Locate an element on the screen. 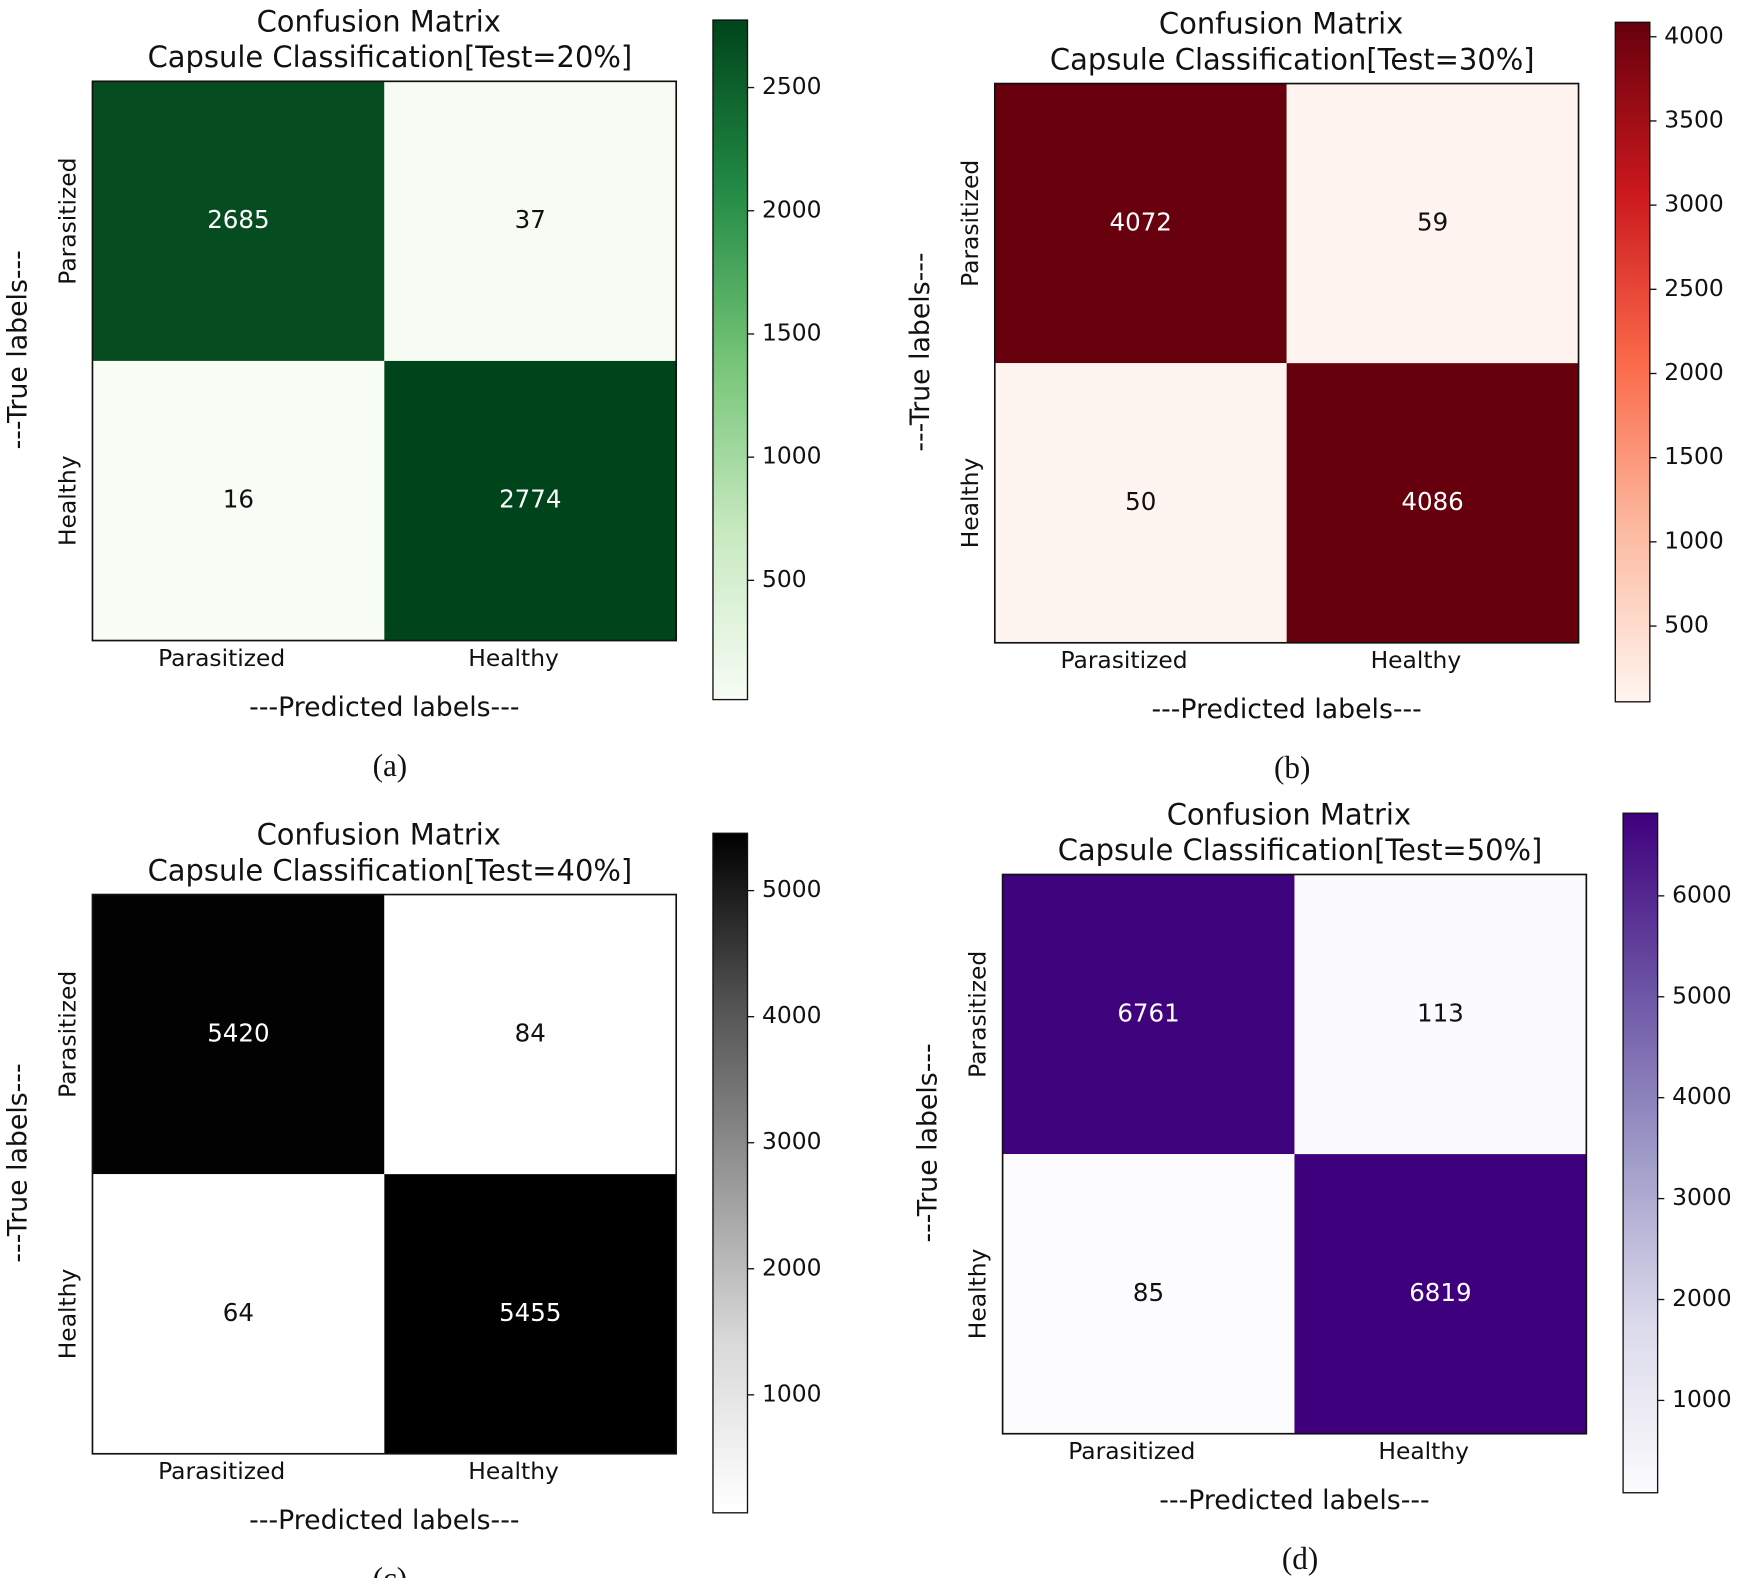 This screenshot has width=1747, height=1578. caption: (d) is located at coordinates (1300, 1558).